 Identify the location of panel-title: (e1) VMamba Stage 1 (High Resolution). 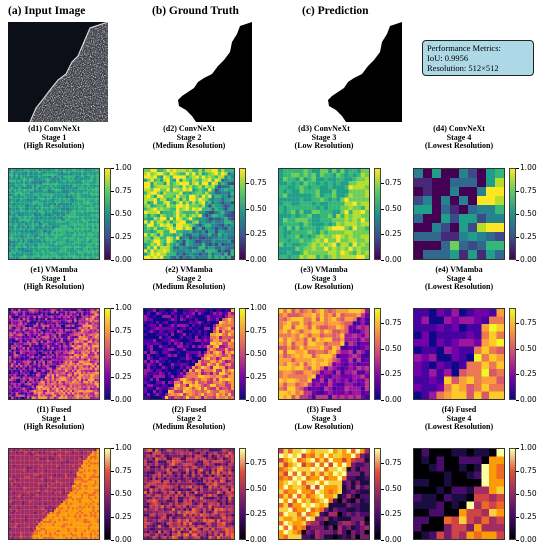
(59, 278).